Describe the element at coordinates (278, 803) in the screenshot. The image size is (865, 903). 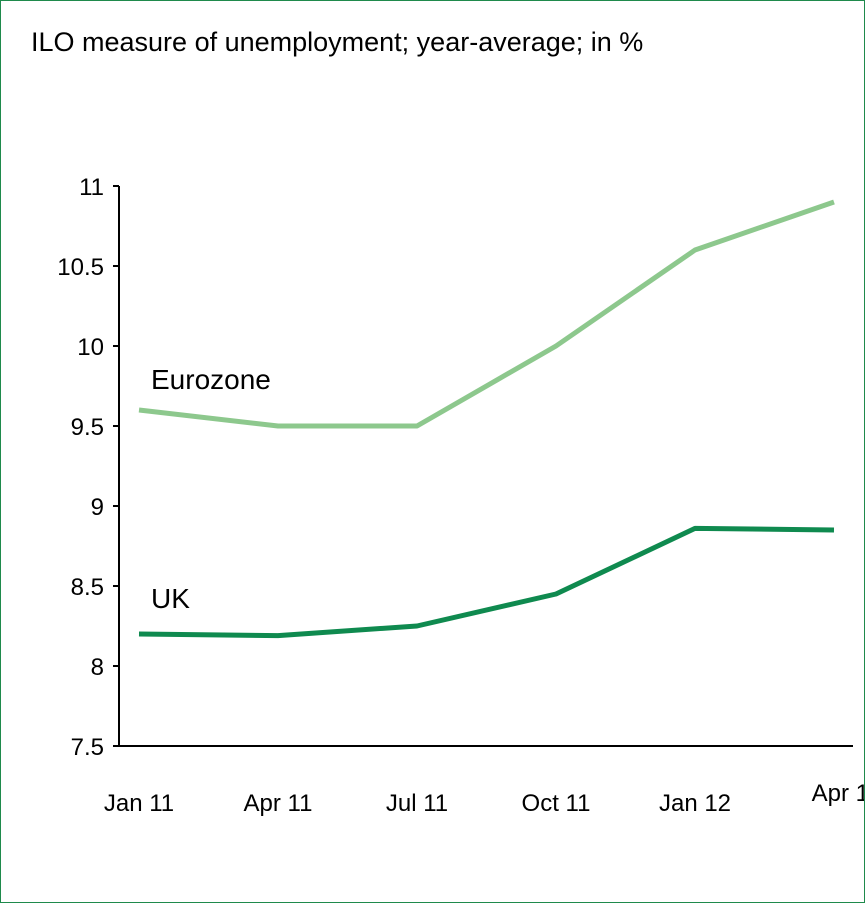
I see `x-tick-label: Apr 11` at that location.